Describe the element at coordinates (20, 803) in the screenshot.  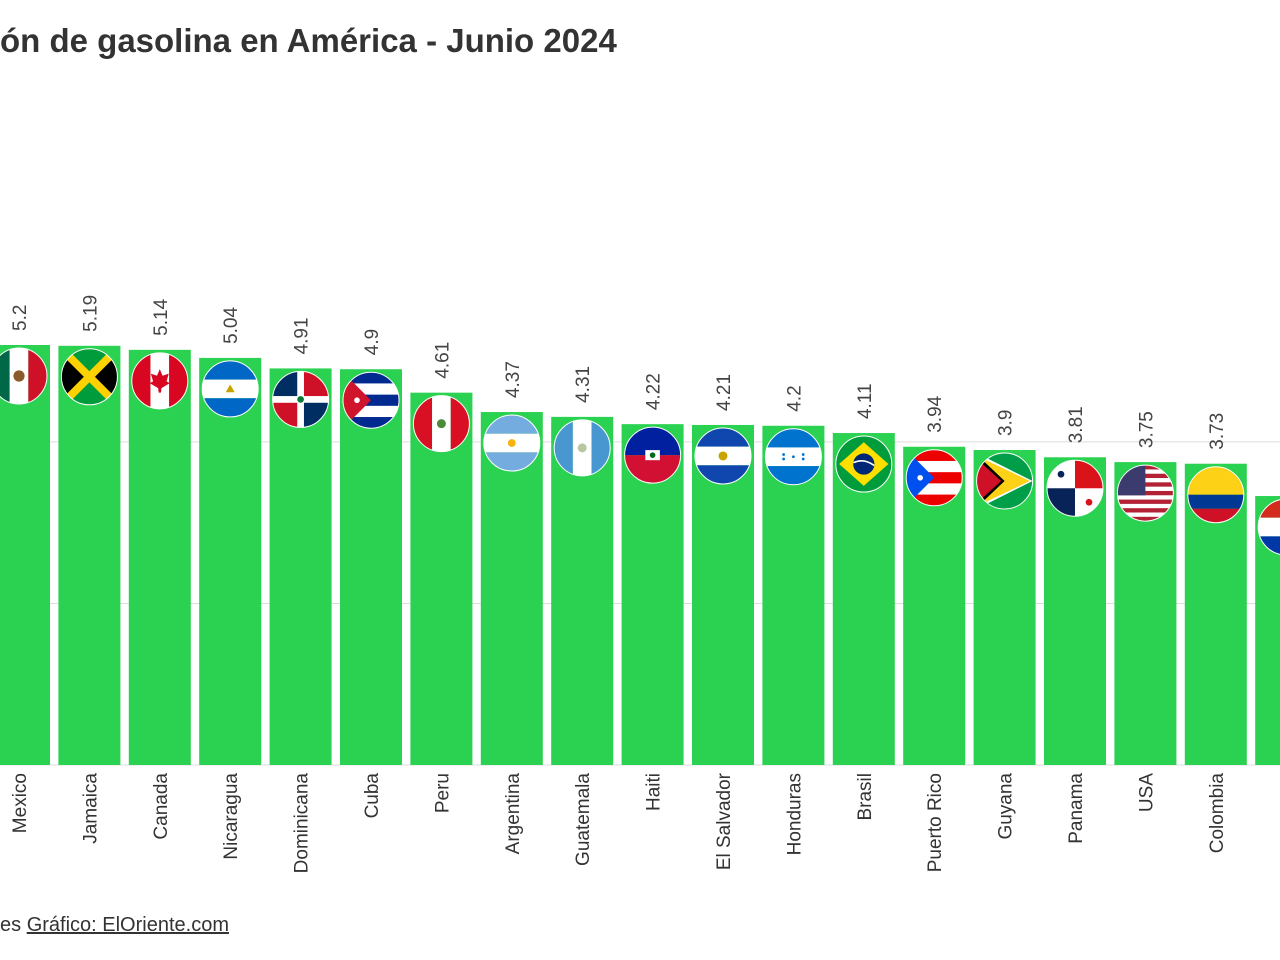
I see `category-label: Mexico` at that location.